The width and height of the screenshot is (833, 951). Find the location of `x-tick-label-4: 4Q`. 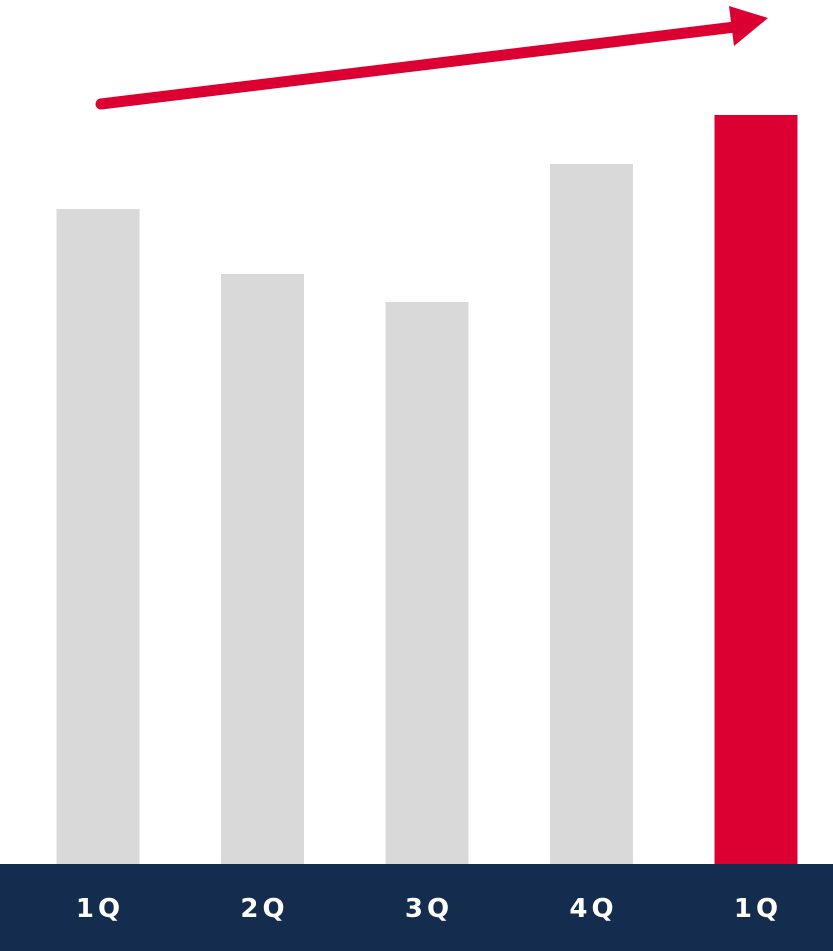

x-tick-label-4: 4Q is located at coordinates (593, 909).